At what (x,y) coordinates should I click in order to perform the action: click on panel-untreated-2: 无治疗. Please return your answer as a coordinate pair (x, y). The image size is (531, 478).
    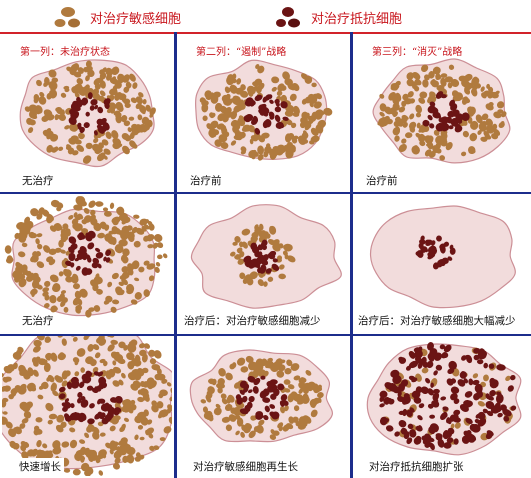
    Looking at the image, I should click on (87, 264).